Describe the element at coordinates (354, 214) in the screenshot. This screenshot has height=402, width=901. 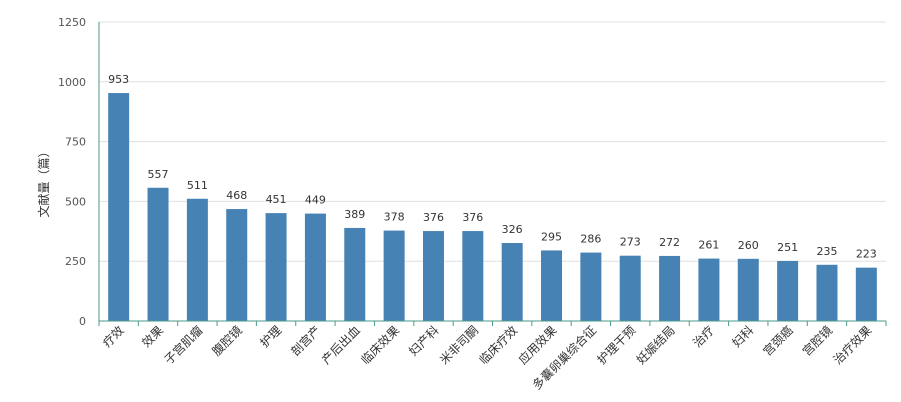
I see `data-label: 389` at that location.